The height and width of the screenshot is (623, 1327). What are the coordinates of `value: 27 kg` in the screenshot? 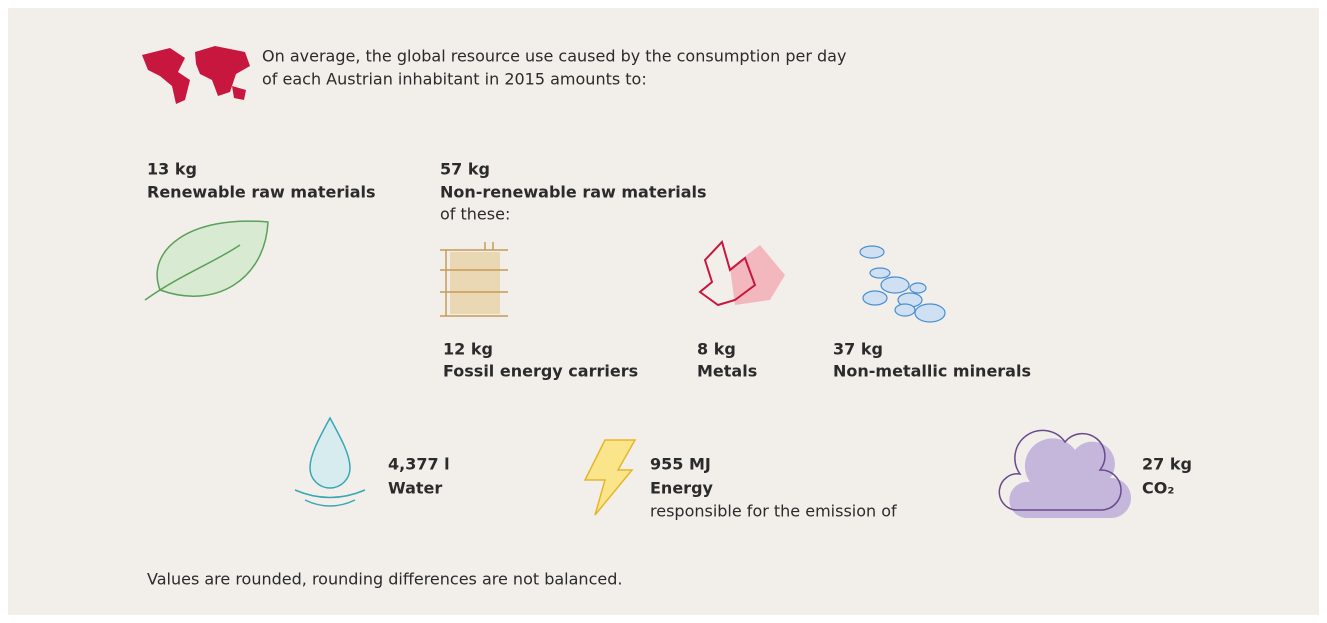 It's located at (1167, 464).